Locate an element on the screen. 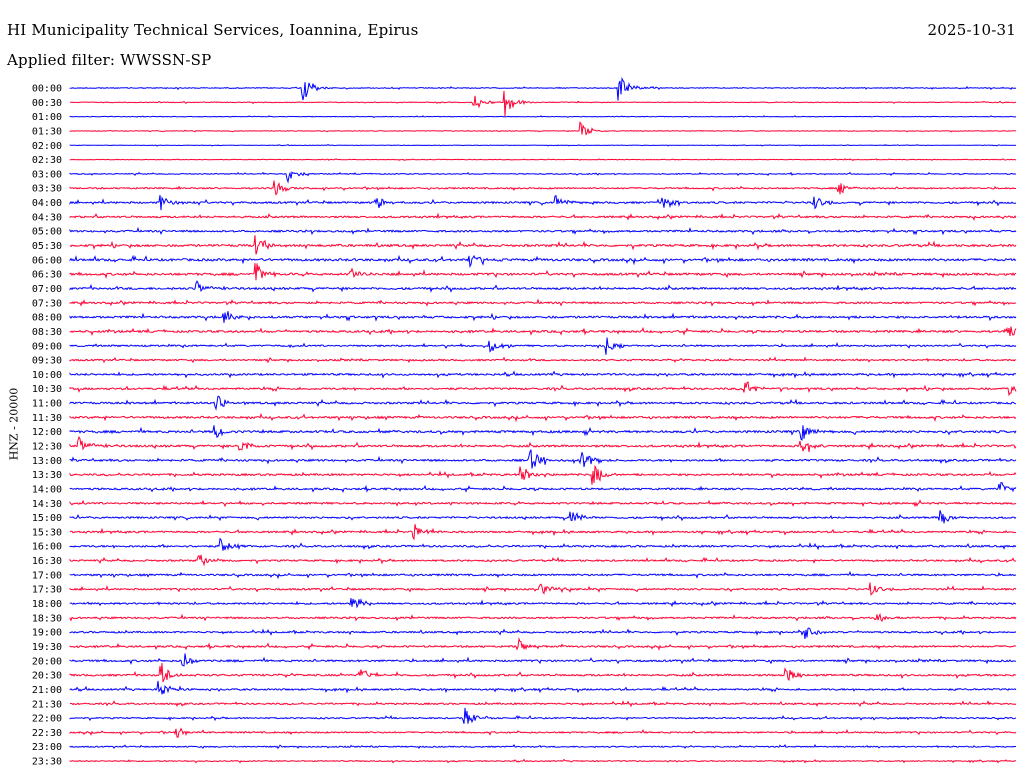 This screenshot has width=1024, height=780. time-label: 01:00 is located at coordinates (47, 117).